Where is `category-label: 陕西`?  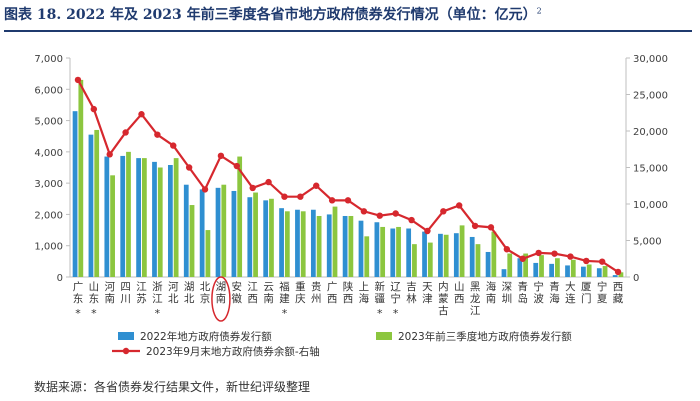 category-label: 陕西 is located at coordinates (348, 292).